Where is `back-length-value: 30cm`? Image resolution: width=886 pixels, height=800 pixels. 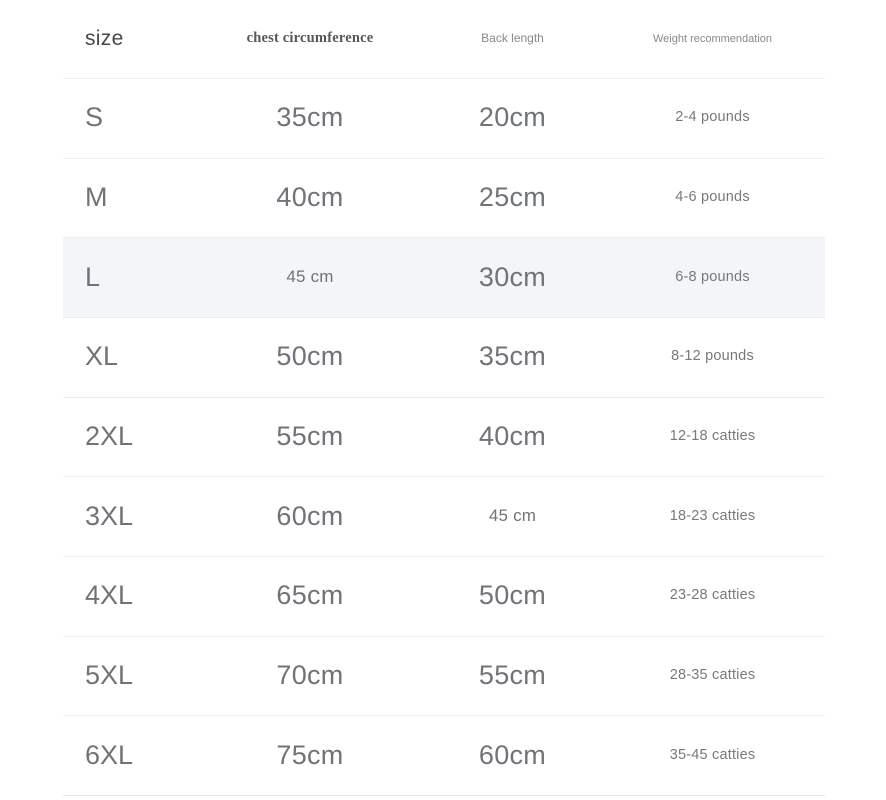 back-length-value: 30cm is located at coordinates (512, 276).